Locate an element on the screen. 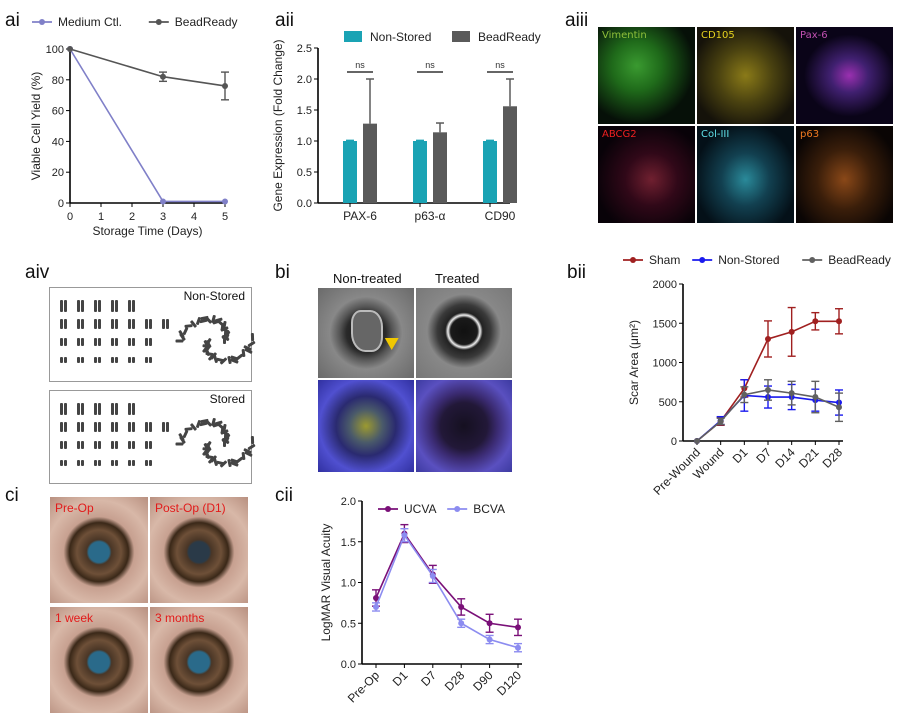  y-tick-label: 40 is located at coordinates (58, 142).